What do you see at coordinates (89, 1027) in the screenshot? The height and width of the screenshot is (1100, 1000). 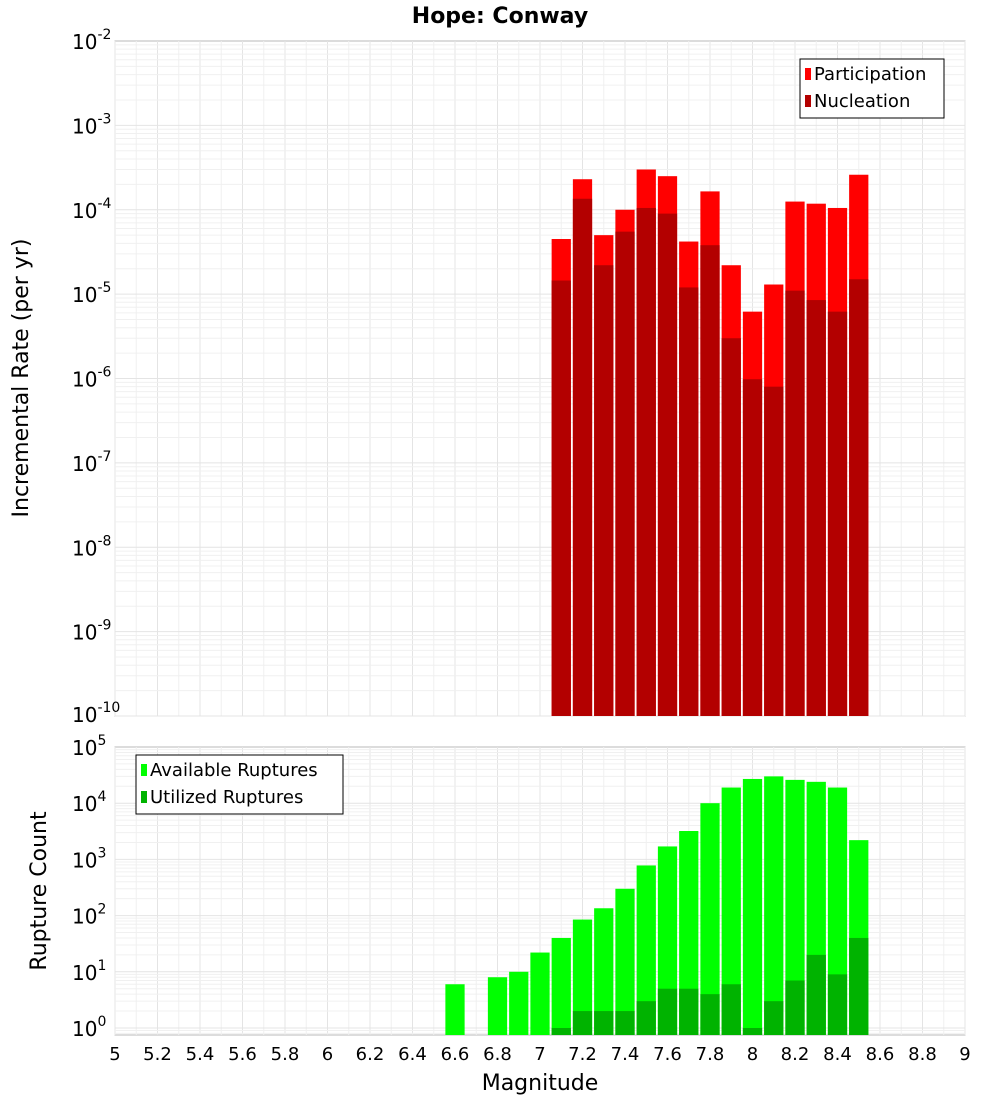 I see `count-y-tick-label: 10⁰` at bounding box center [89, 1027].